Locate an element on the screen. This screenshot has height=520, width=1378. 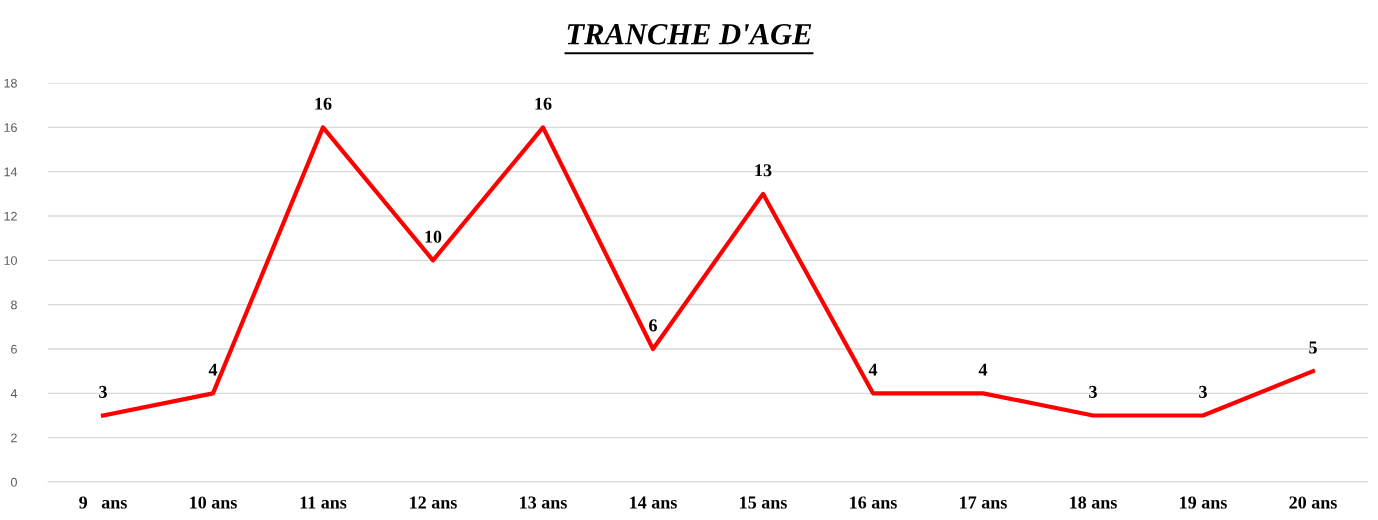
data-label: 10 is located at coordinates (433, 236).